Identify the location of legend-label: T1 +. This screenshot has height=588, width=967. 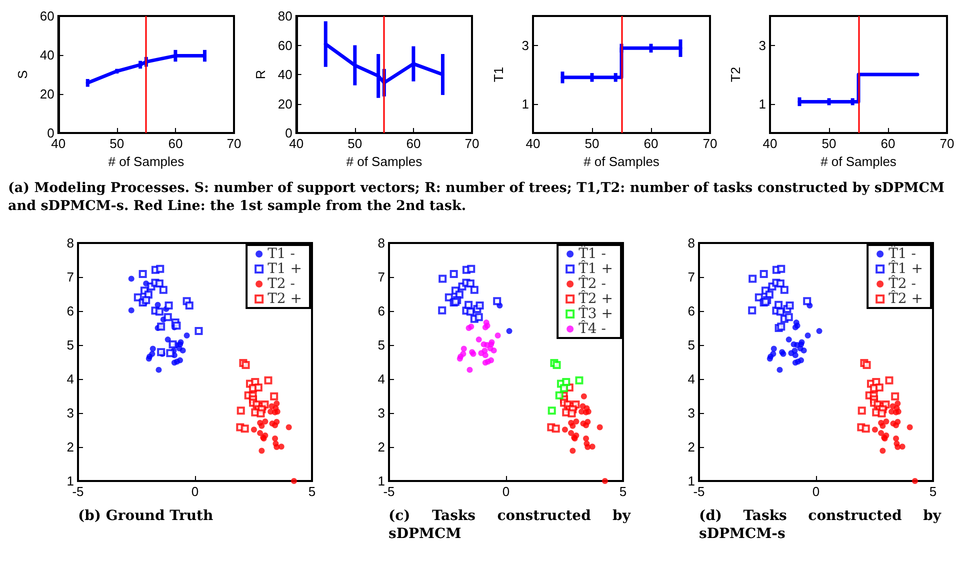
(285, 269).